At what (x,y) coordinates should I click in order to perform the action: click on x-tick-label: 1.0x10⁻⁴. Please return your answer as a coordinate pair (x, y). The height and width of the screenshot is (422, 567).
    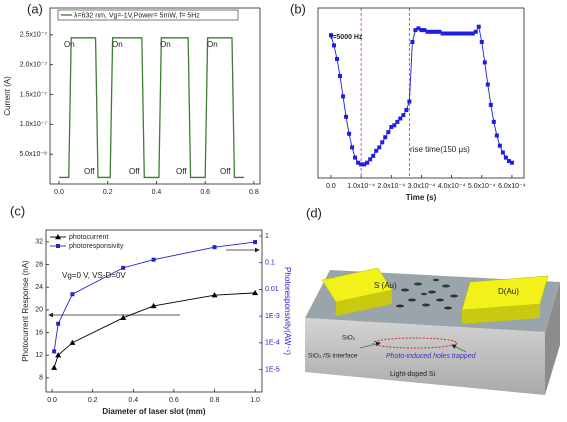
    Looking at the image, I should click on (361, 186).